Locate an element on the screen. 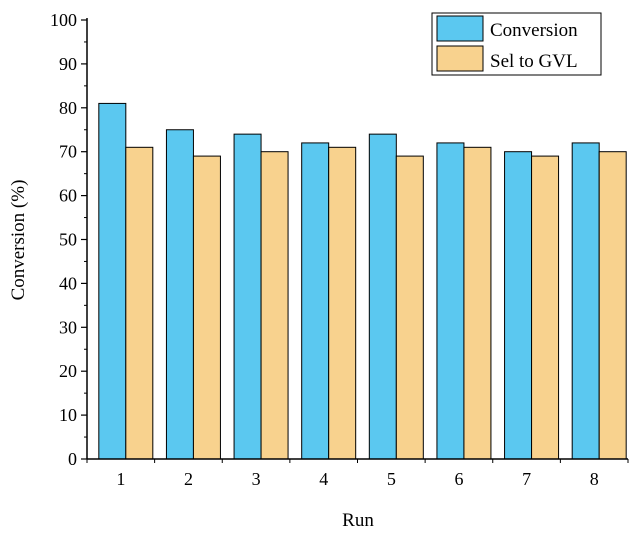 This screenshot has height=536, width=630. y-tick-label: 90 is located at coordinates (68, 64).